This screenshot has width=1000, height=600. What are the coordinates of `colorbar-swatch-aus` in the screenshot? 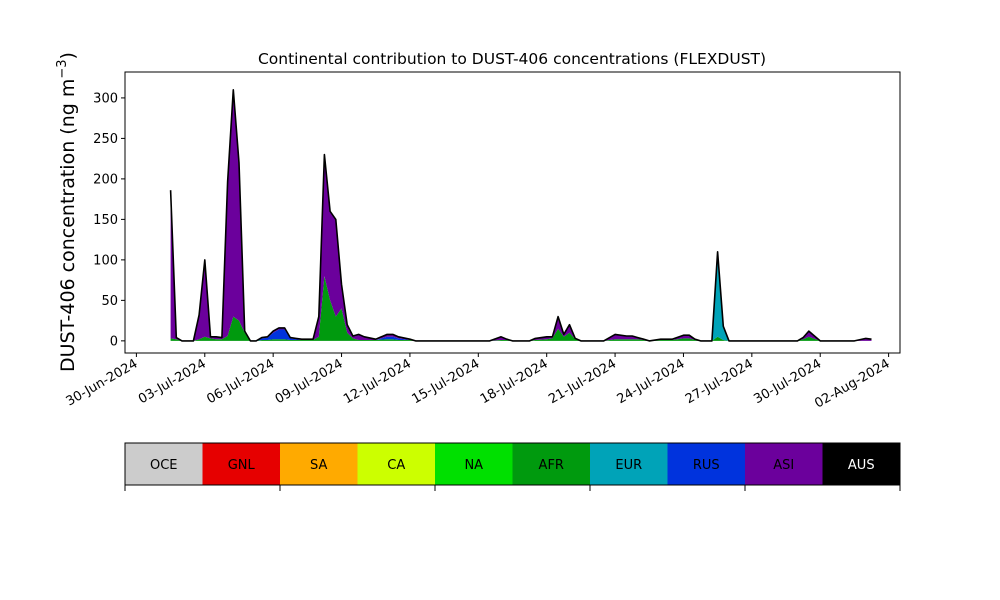 It's located at (861, 464).